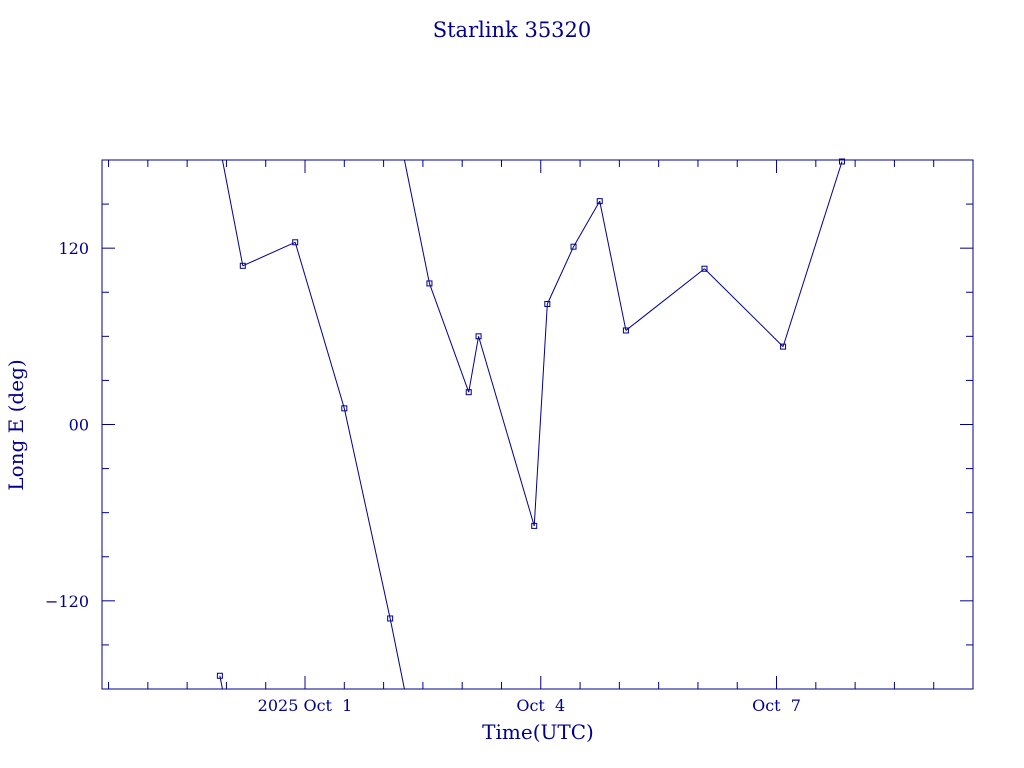 Image resolution: width=1024 pixels, height=768 pixels. What do you see at coordinates (538, 732) in the screenshot?
I see `x-axis-label: Time(UTC)` at bounding box center [538, 732].